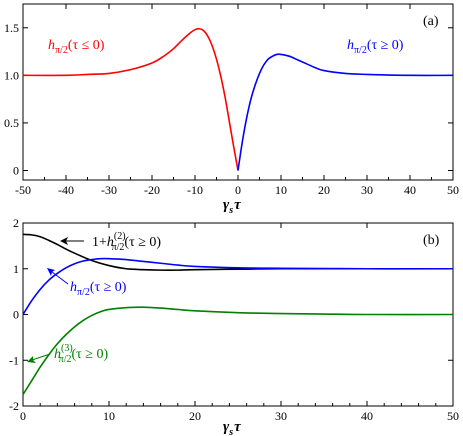  What do you see at coordinates (350, 45) in the screenshot?
I see `blue-label-a-h: h` at bounding box center [350, 45].